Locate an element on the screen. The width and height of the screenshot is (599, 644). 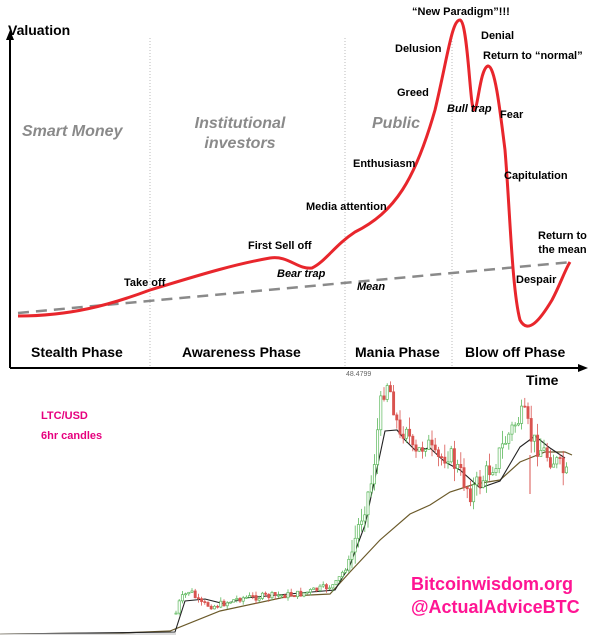
group-institutional: Institutional investors is located at coordinates (240, 133).